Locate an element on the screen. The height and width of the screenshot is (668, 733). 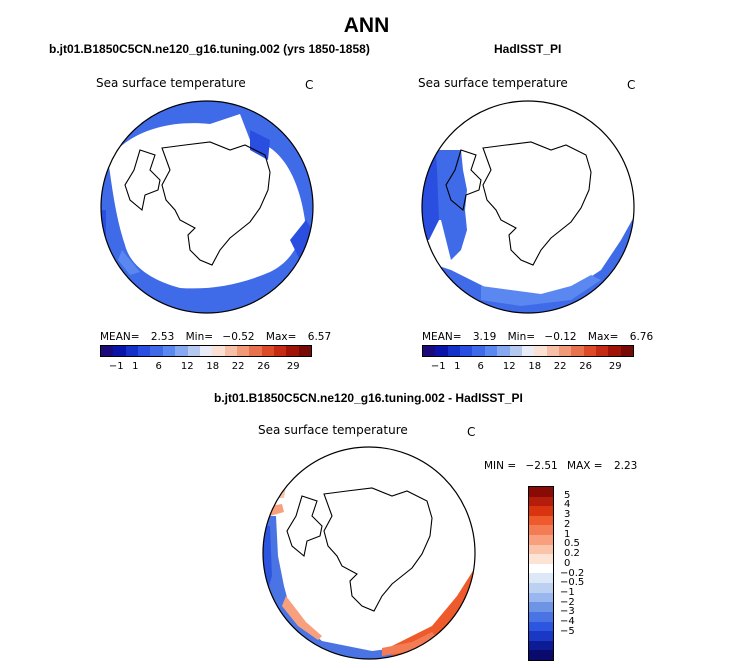
panel-2-mean-label: MEAN= is located at coordinates (442, 337).